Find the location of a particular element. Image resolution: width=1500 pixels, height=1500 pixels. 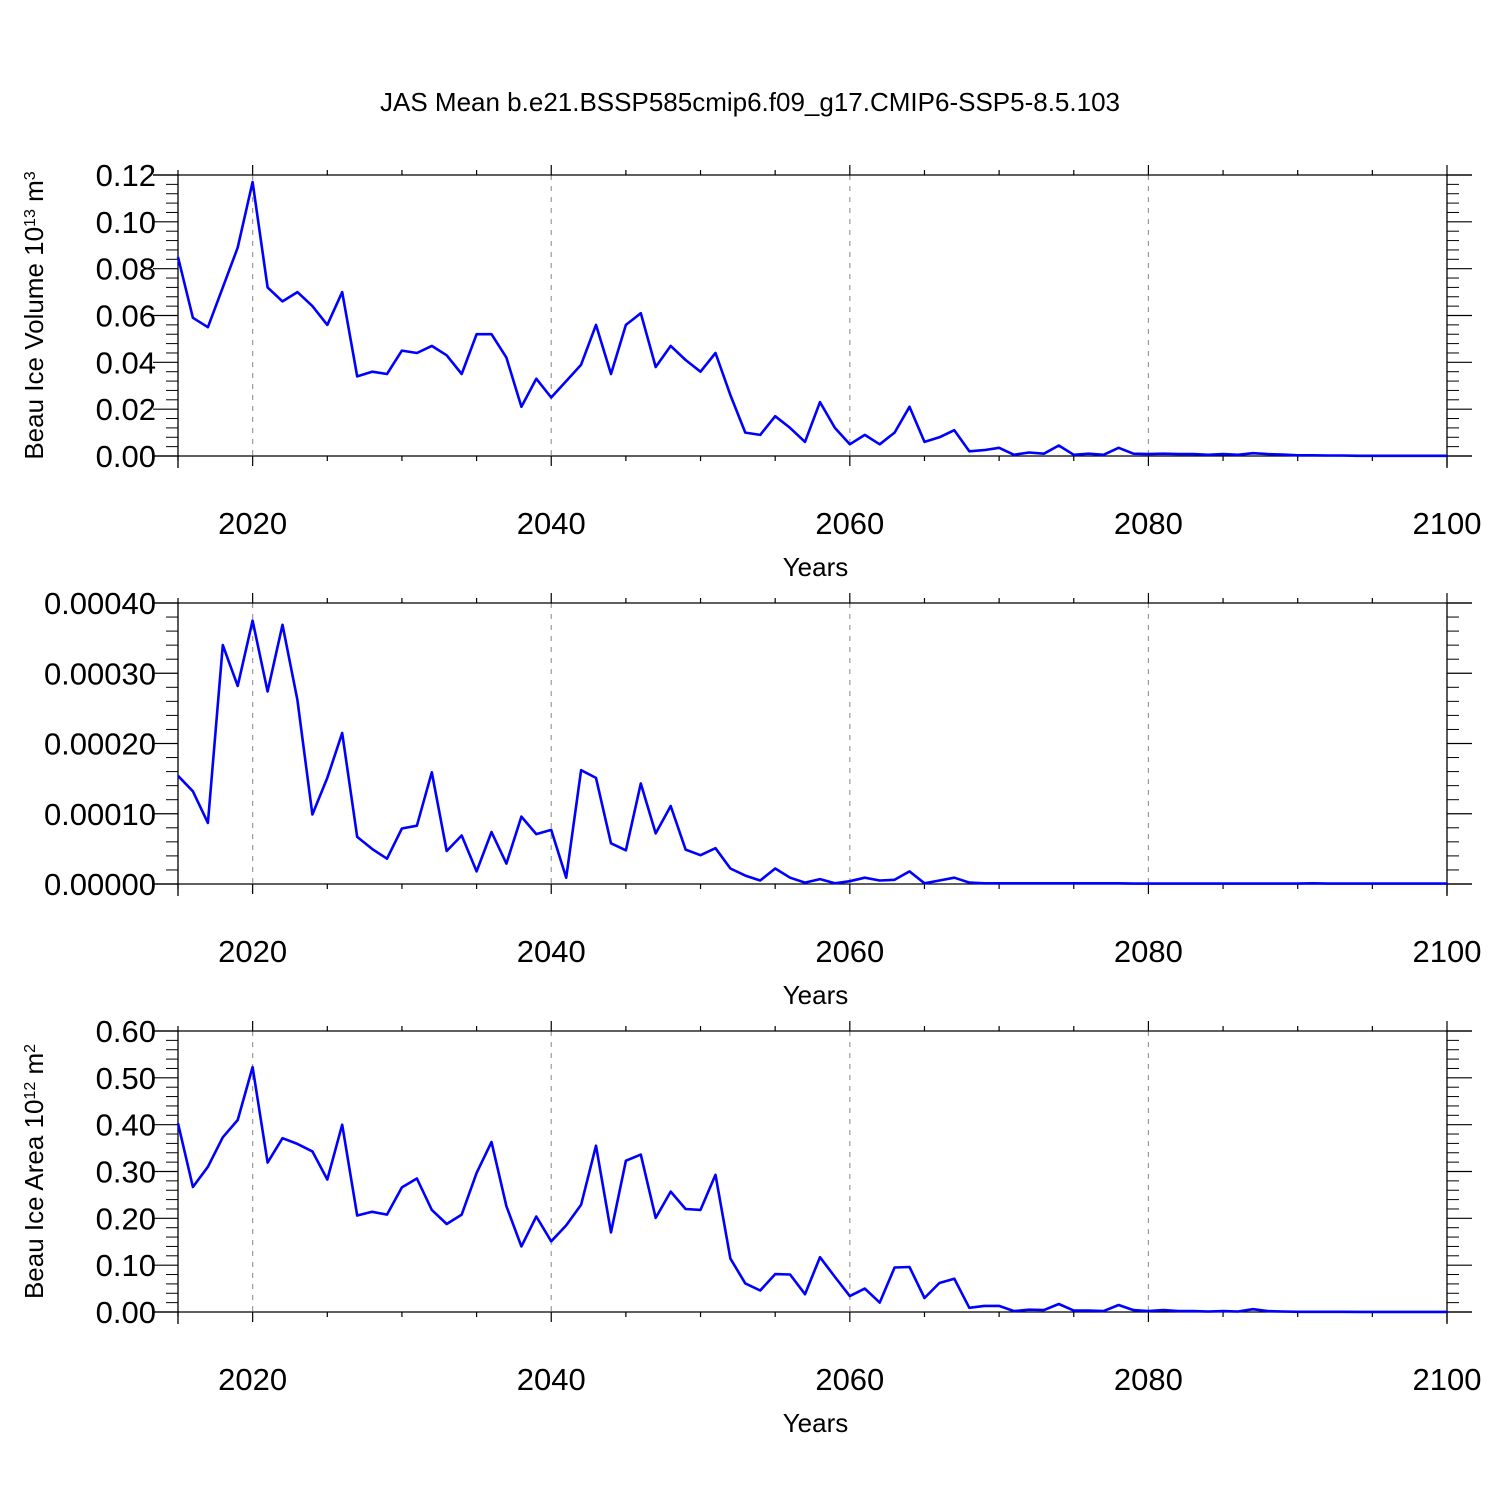

y-tick-label: 0.12 is located at coordinates (126, 175).